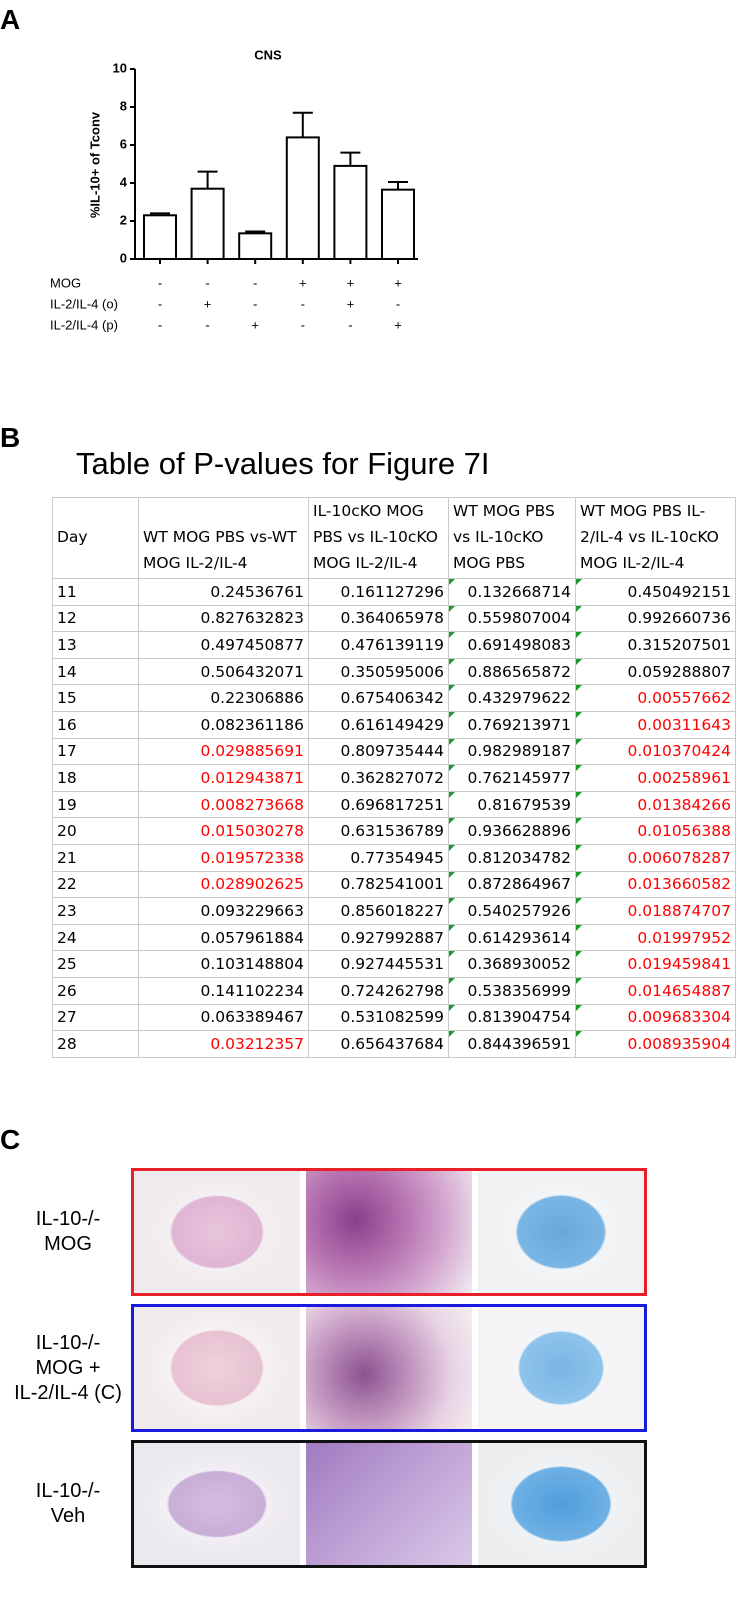 This screenshot has width=756, height=1612. Describe the element at coordinates (68, 1244) in the screenshot. I see `row-label-line: MOG` at that location.